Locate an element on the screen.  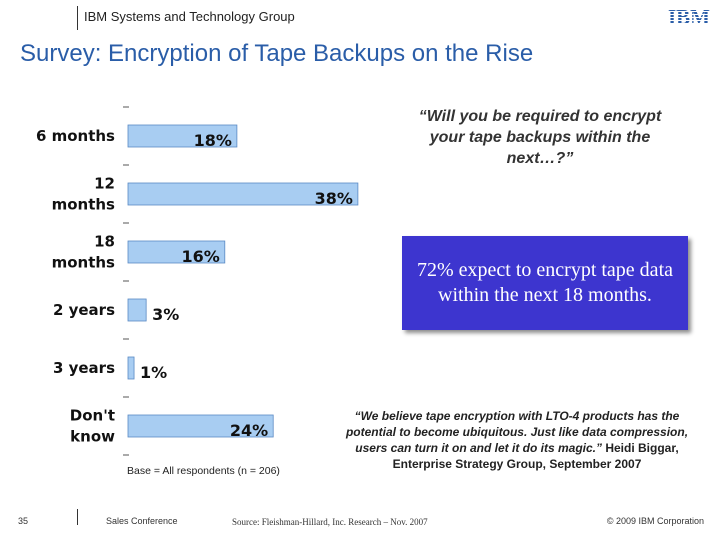
value-label: 3% is located at coordinates (165, 314).